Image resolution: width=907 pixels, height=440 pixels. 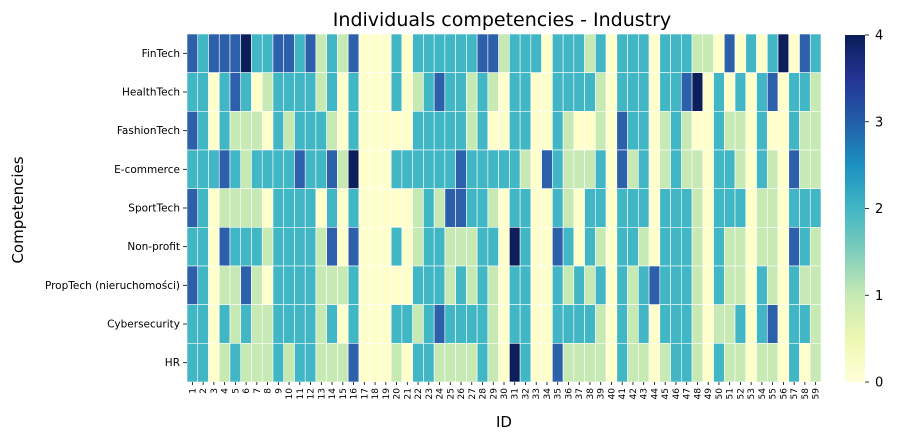 I want to click on x-tick-label: 42, so click(x=634, y=393).